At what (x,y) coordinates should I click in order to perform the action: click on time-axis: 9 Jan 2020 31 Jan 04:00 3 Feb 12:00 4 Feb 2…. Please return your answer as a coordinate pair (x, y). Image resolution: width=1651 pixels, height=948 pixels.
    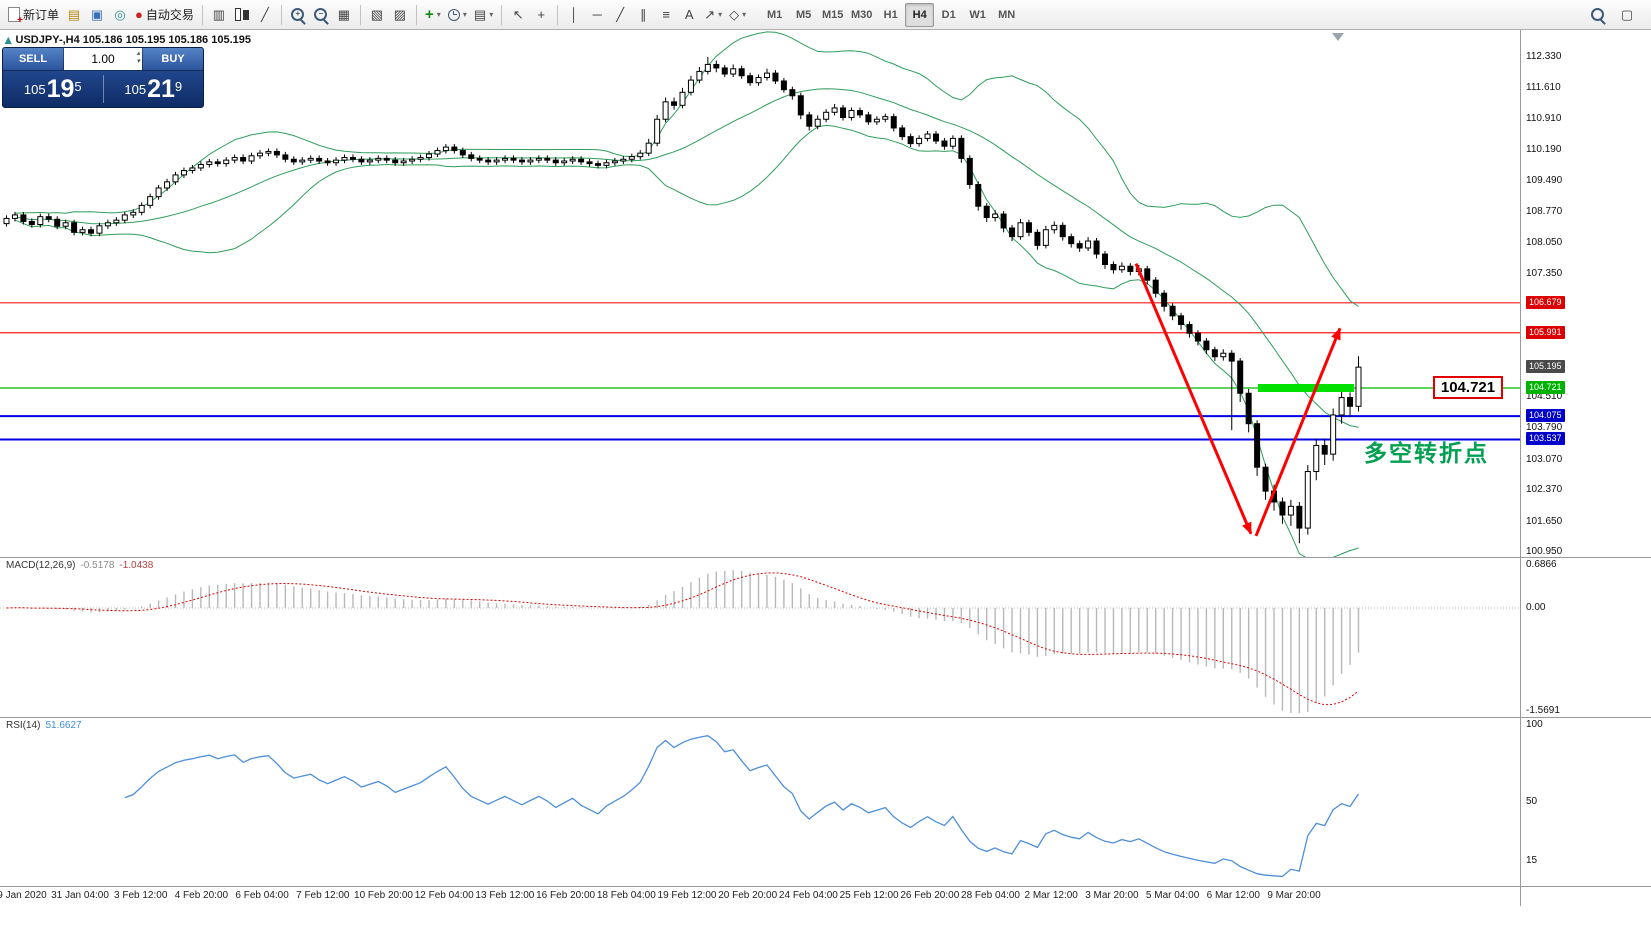
    Looking at the image, I should click on (760, 896).